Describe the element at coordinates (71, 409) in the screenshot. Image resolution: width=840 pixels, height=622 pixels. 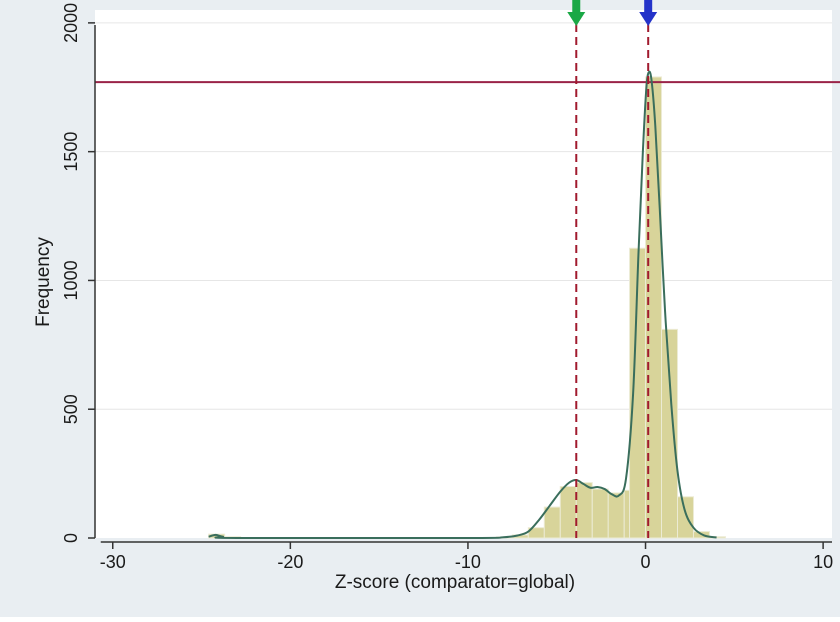
I see `y-tick-label: 500` at that location.